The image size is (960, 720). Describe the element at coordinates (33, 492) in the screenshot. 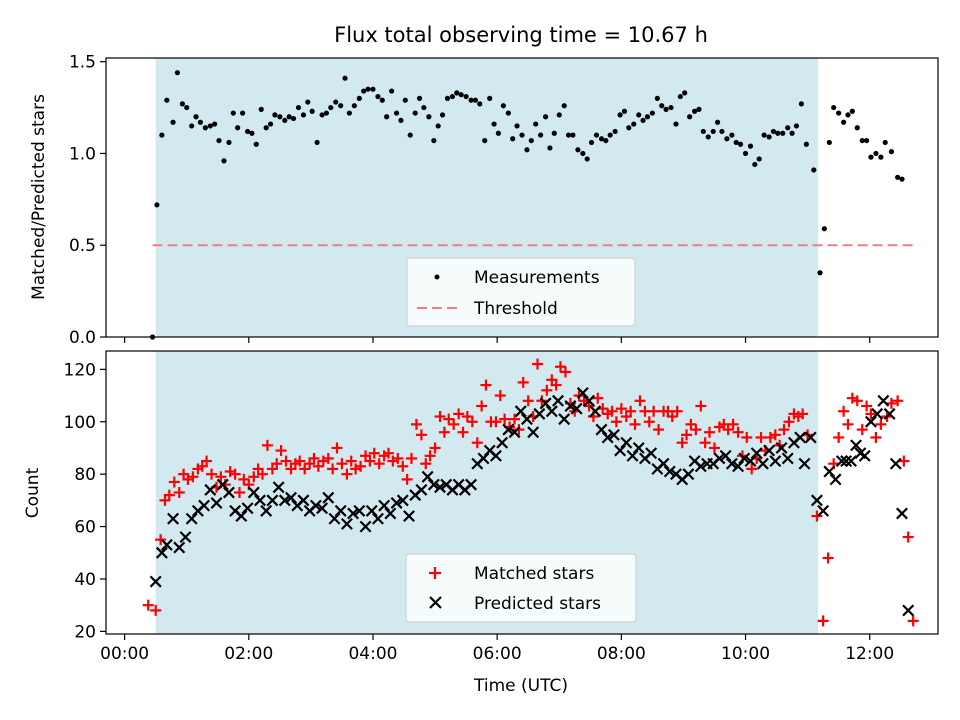

I see `y-axis-label-bottom: Count` at that location.